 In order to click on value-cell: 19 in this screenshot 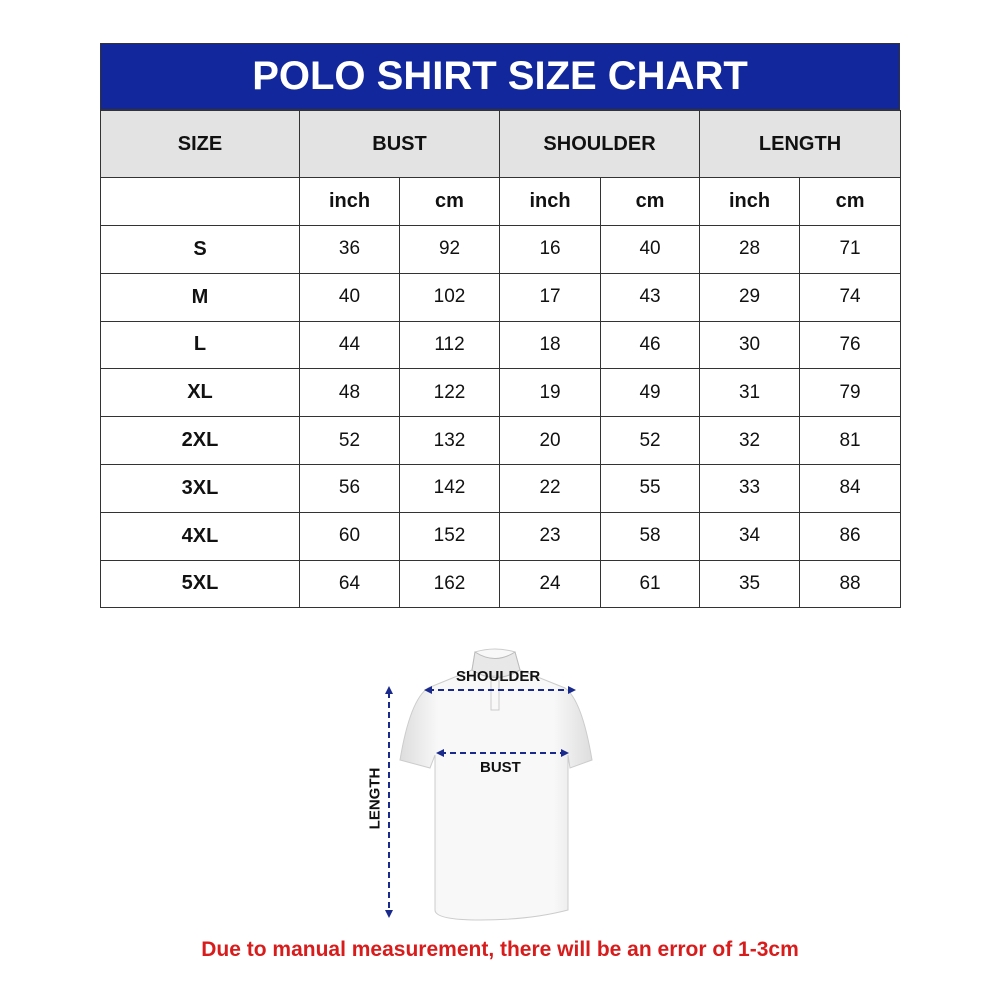, I will do `click(550, 393)`.